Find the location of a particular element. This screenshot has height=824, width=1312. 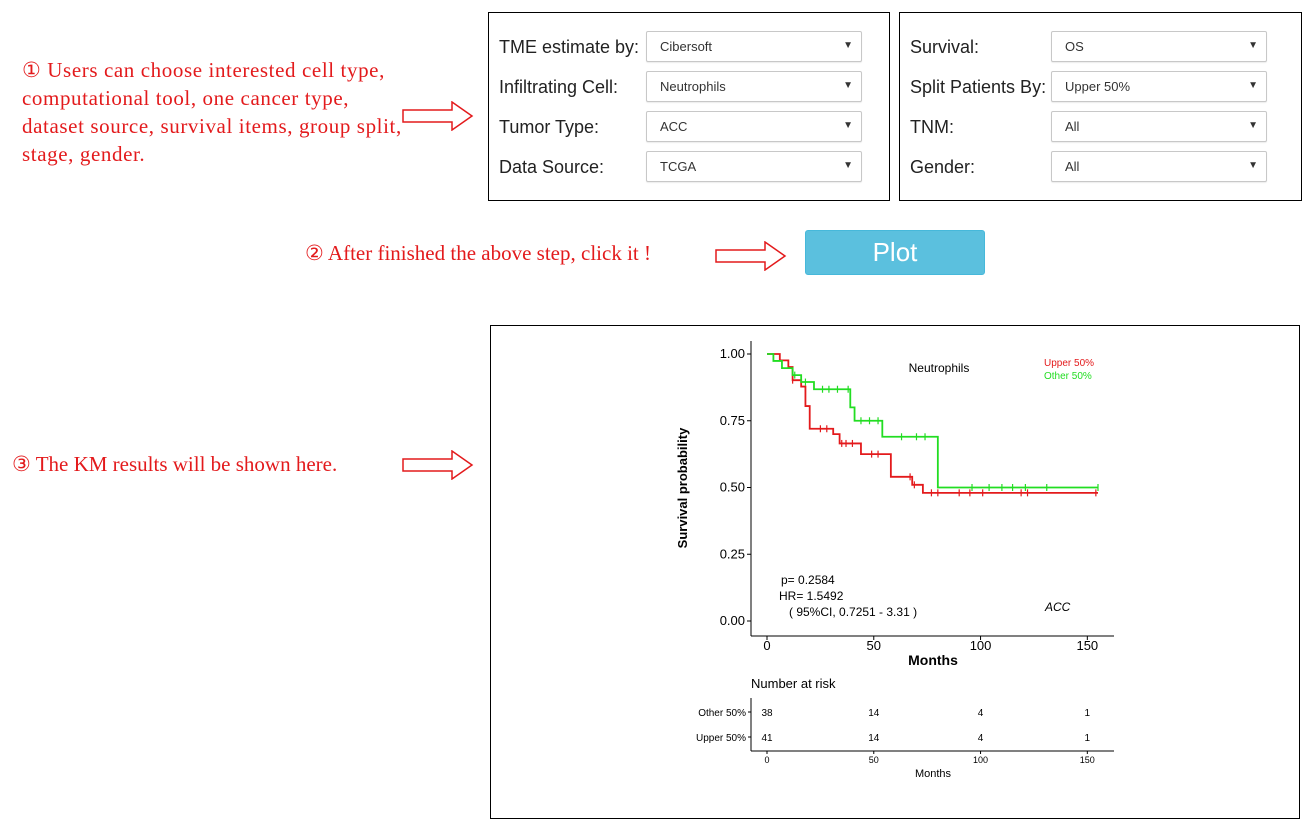

p-value-text: p= 0.2584 is located at coordinates (808, 580).